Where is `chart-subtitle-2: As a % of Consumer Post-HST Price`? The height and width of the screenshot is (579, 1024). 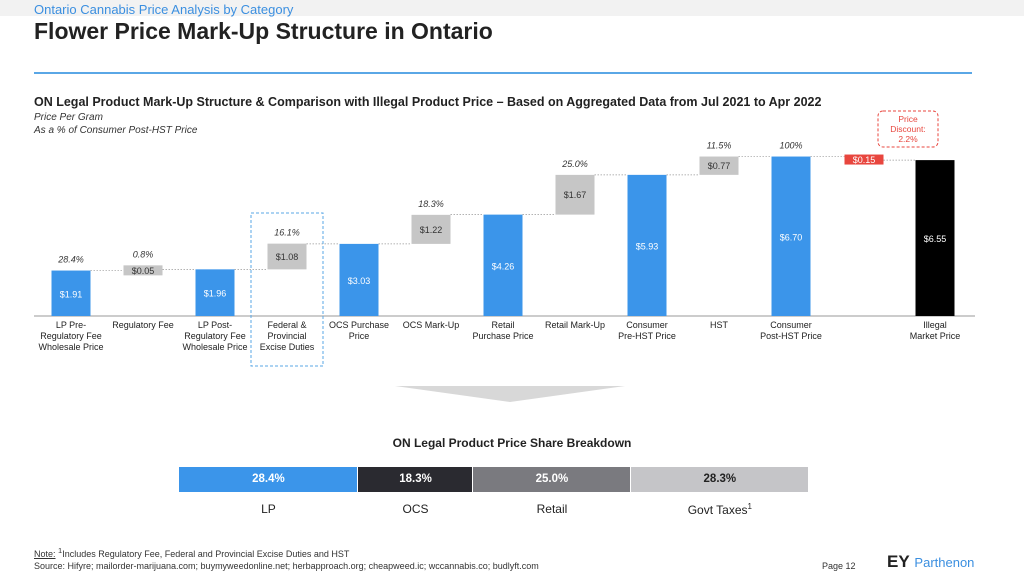
chart-subtitle-2: As a % of Consumer Post-HST Price is located at coordinates (116, 130).